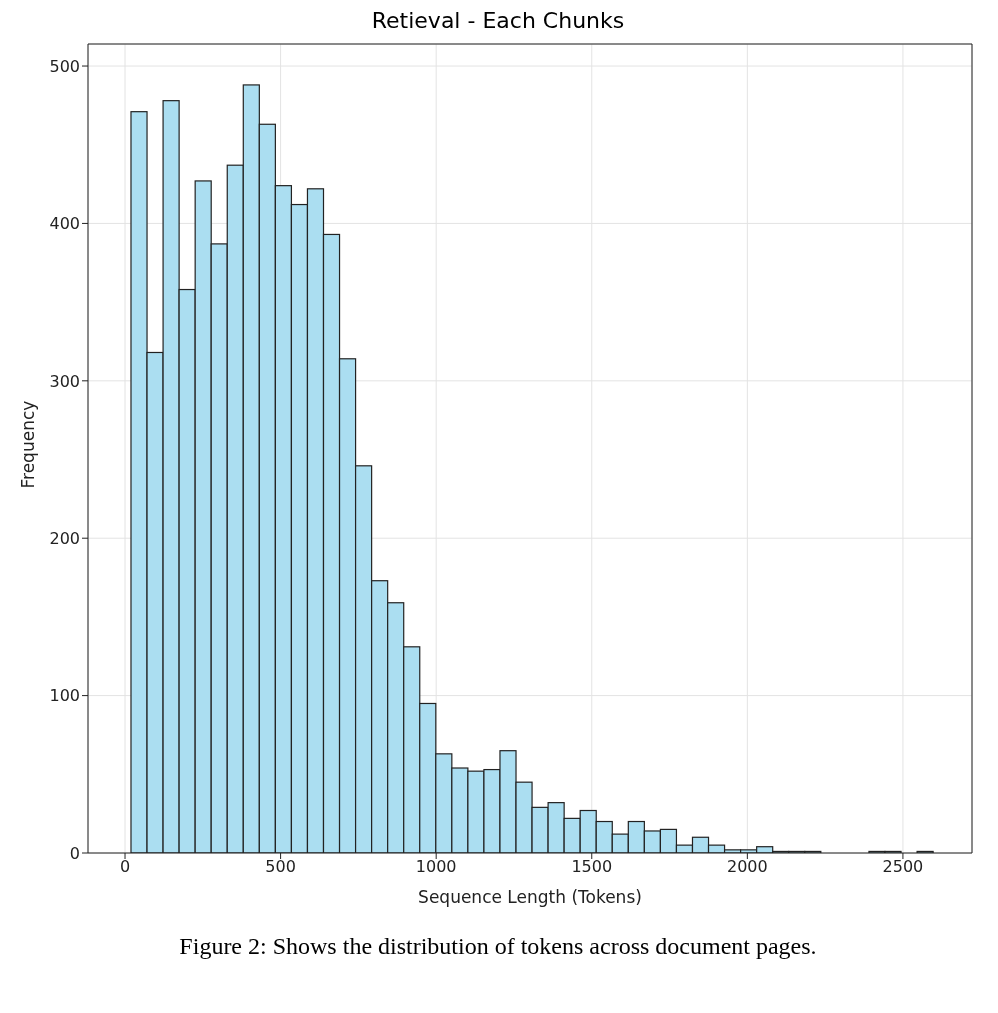 The height and width of the screenshot is (1013, 998). What do you see at coordinates (747, 867) in the screenshot?
I see `x-tick-label: 2000` at bounding box center [747, 867].